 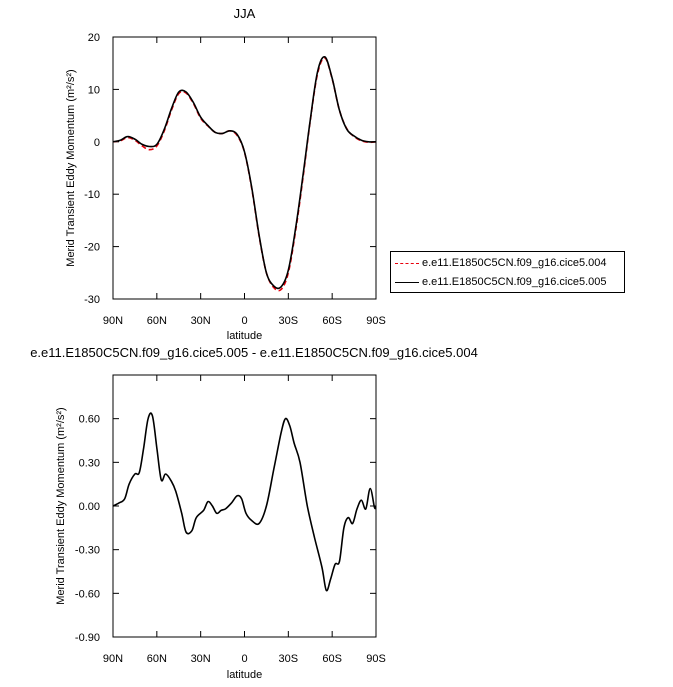 What do you see at coordinates (94, 90) in the screenshot?
I see `top-chart-ytick-label: 10` at bounding box center [94, 90].